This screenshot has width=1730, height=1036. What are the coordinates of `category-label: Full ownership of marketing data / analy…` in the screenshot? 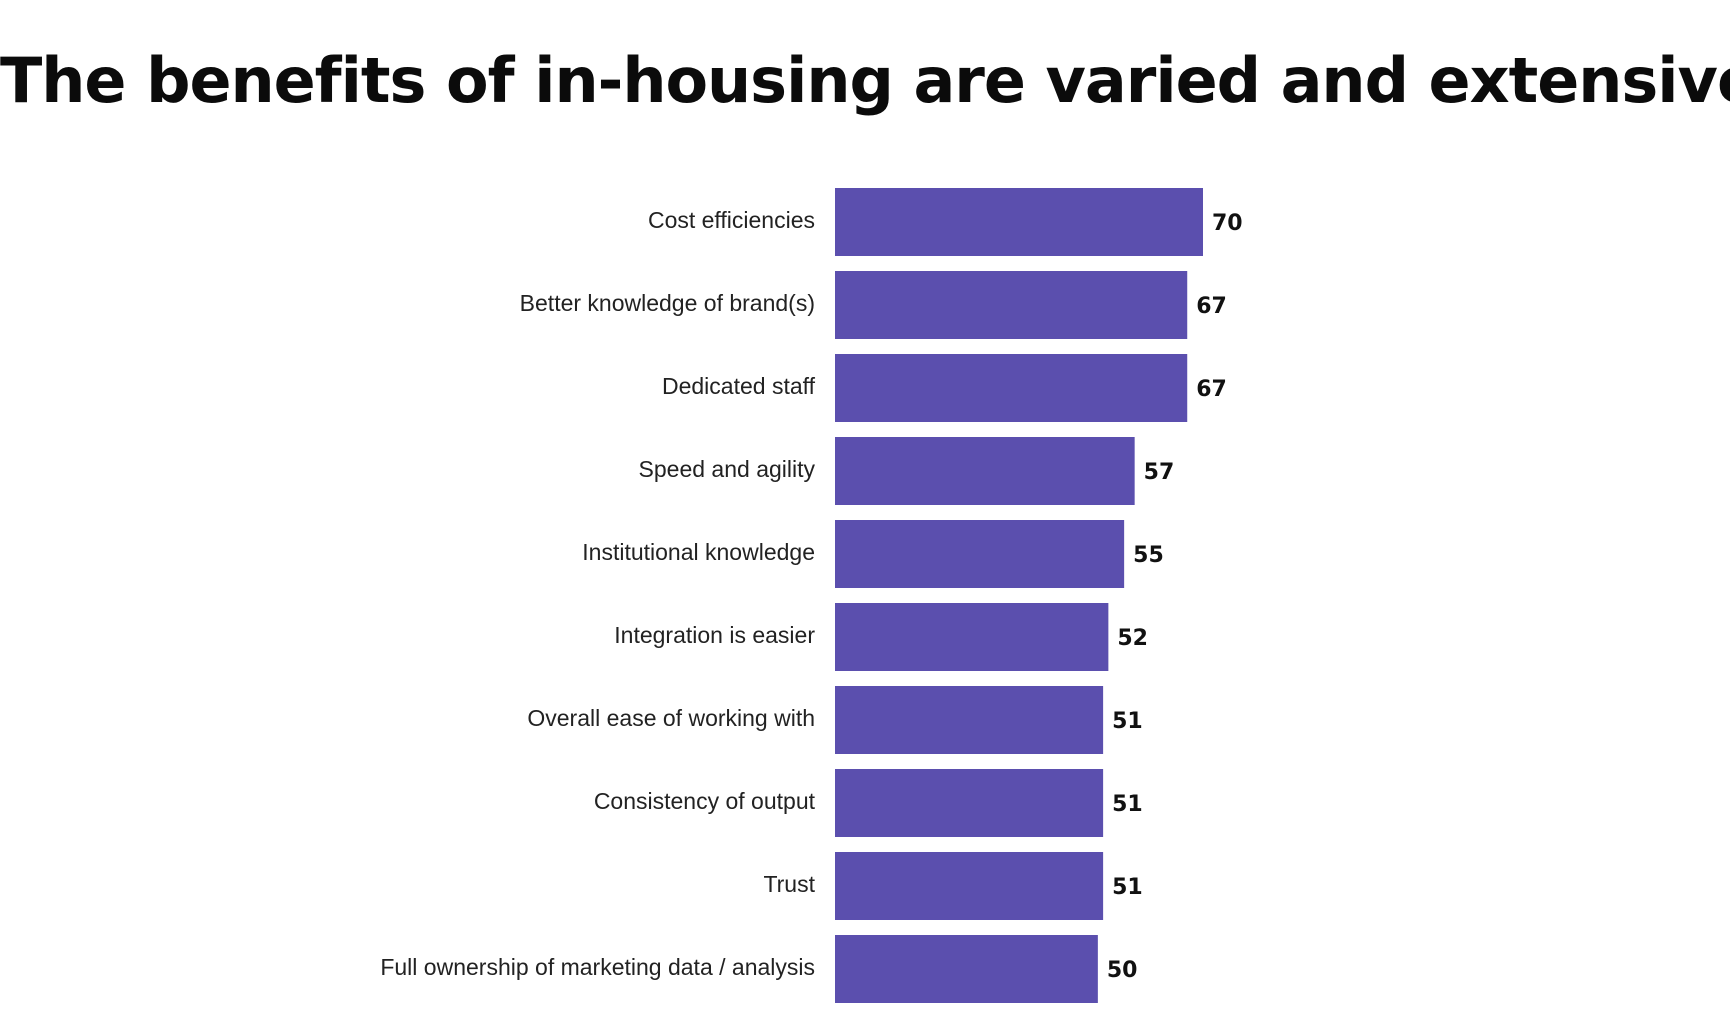 It's located at (597, 967).